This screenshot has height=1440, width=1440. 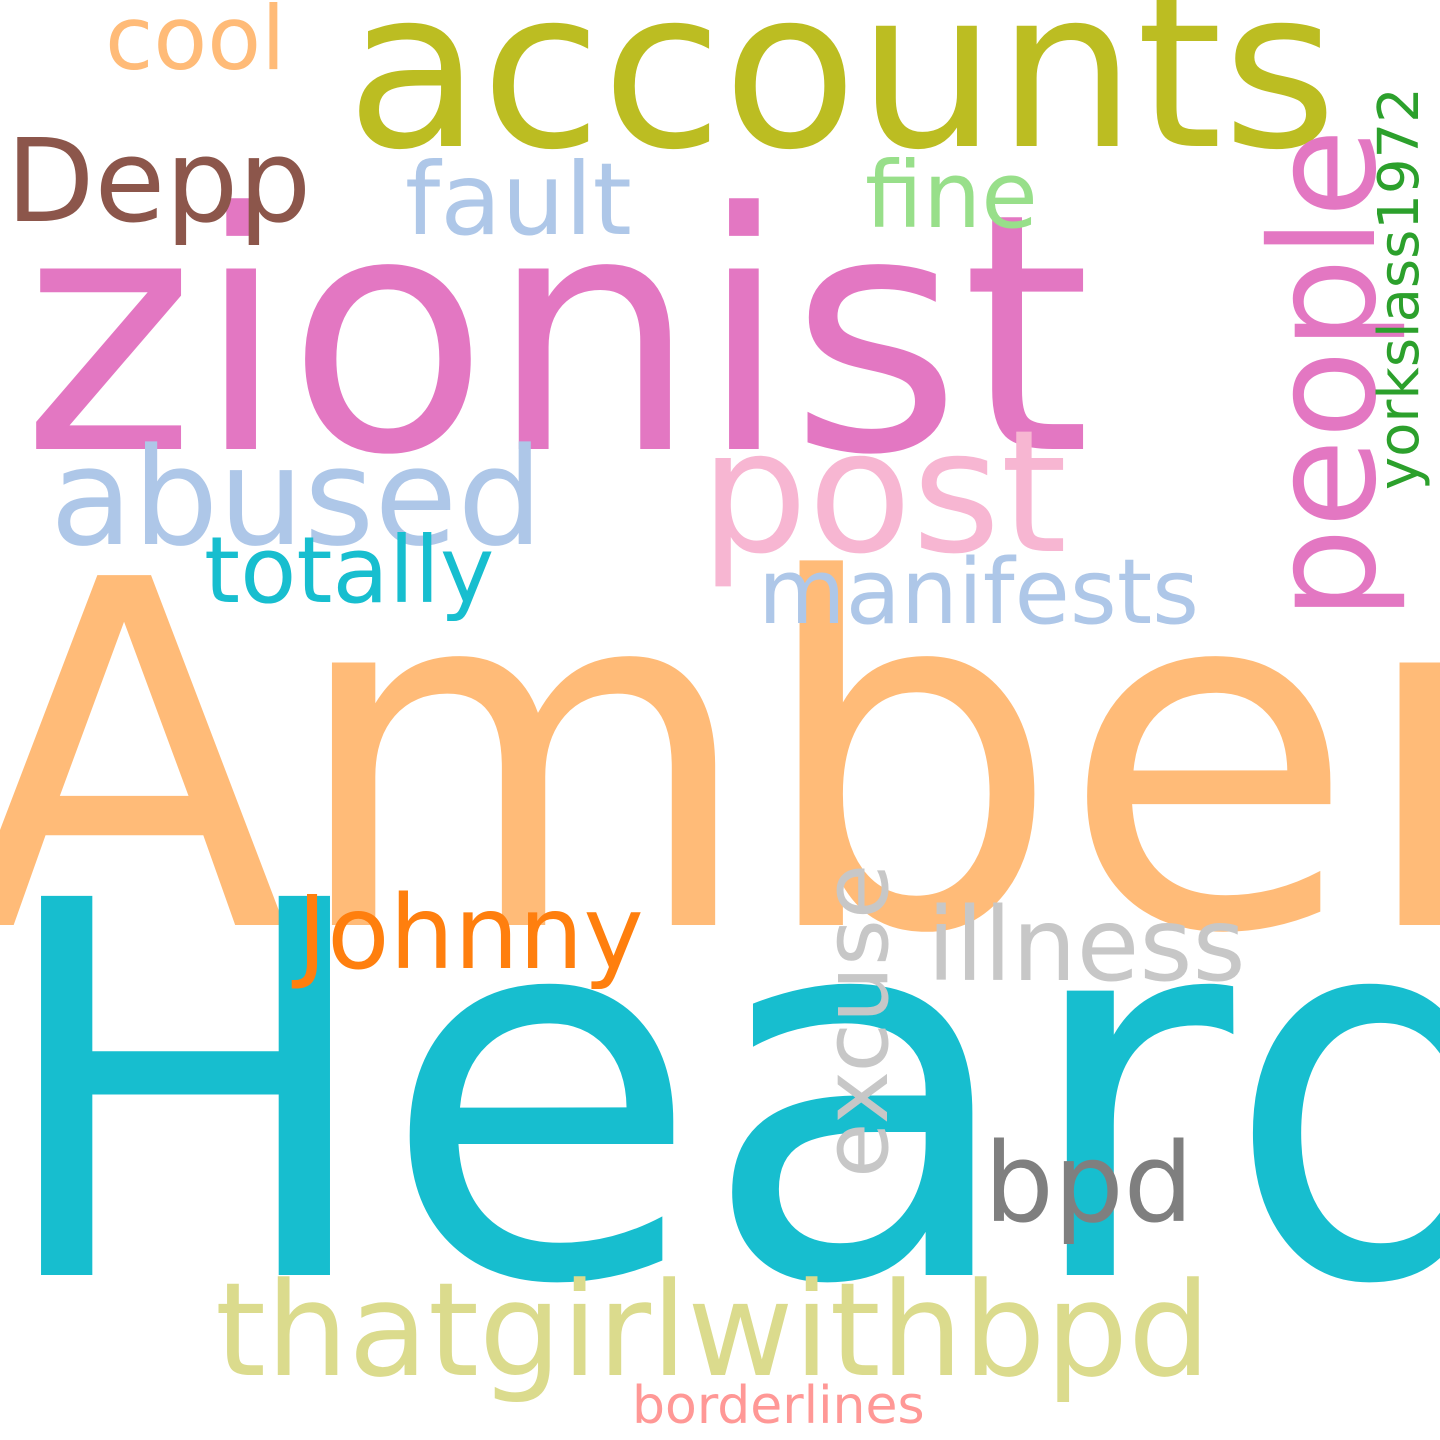 What do you see at coordinates (884, 493) in the screenshot?
I see `word-post: post` at bounding box center [884, 493].